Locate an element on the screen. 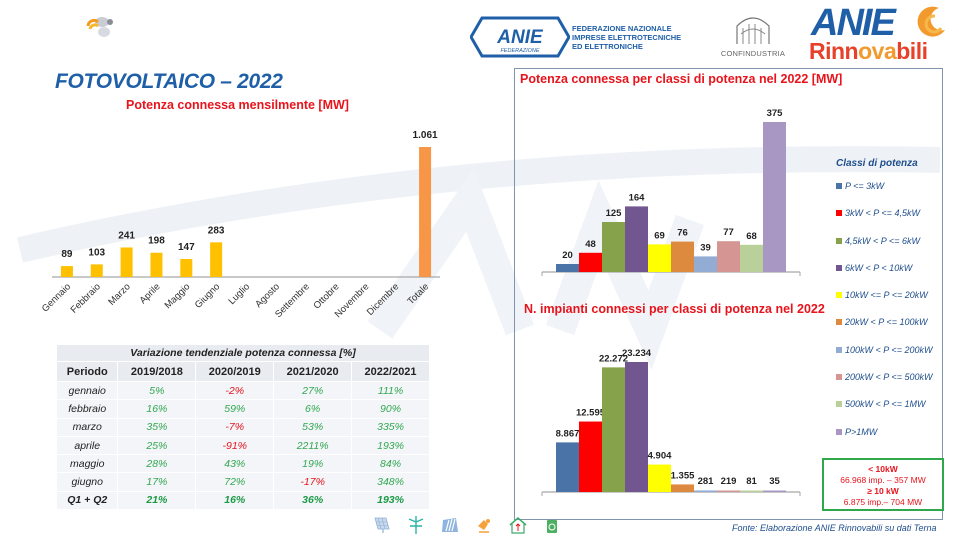  data-label: 241 is located at coordinates (126, 235).